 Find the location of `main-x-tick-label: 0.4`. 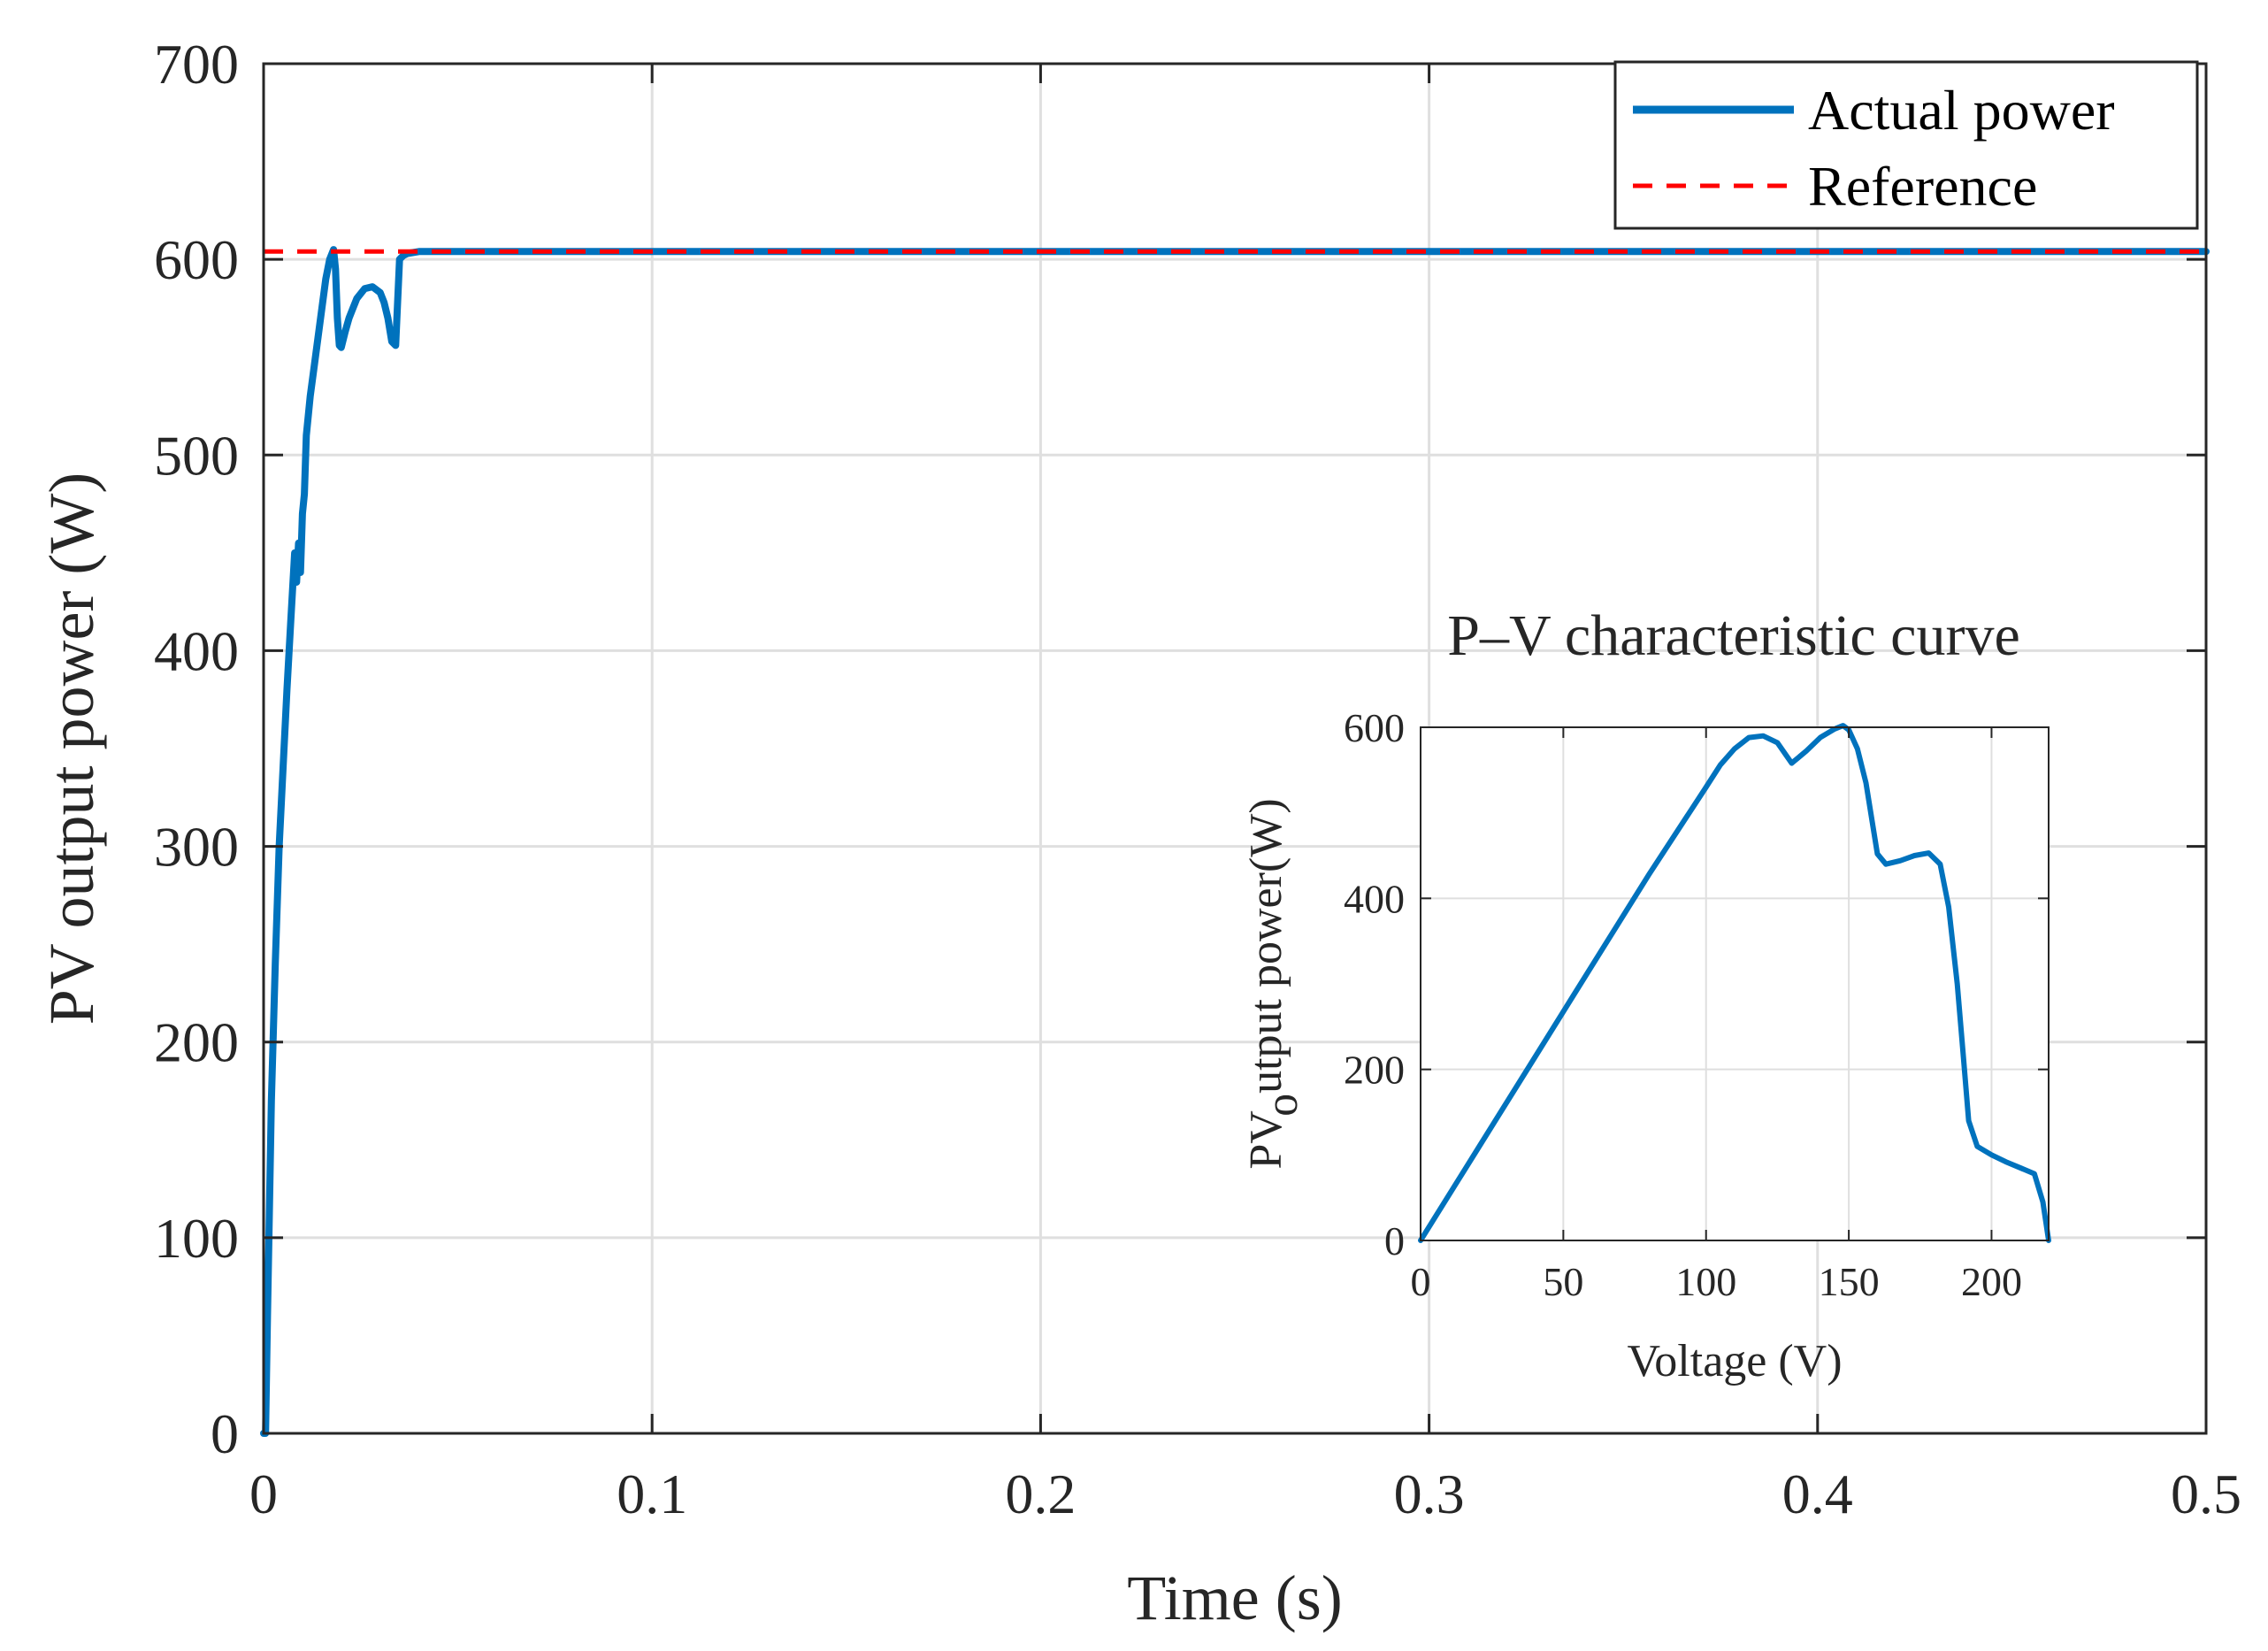

main-x-tick-label: 0.4 is located at coordinates (1818, 1494).